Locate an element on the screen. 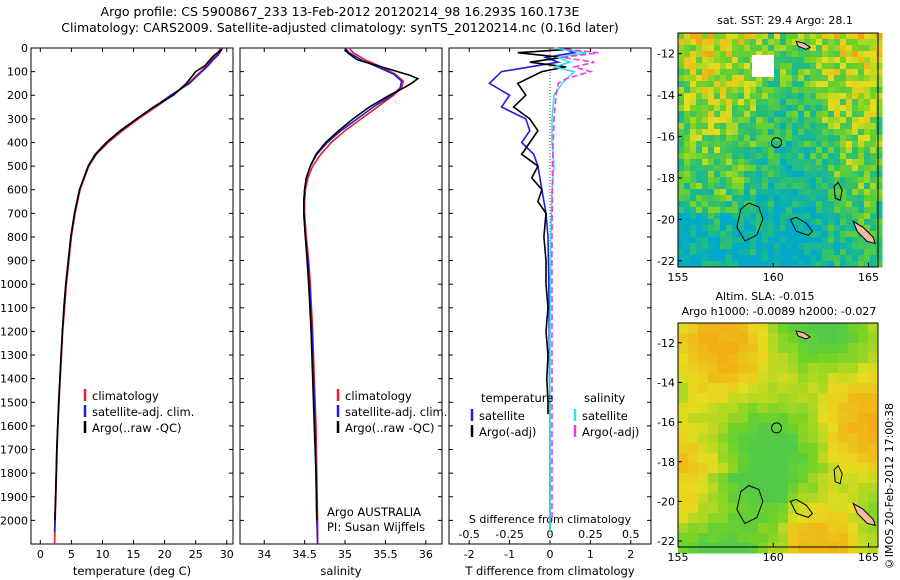 The height and width of the screenshot is (580, 900). y-tick-label: 600 is located at coordinates (17, 190).